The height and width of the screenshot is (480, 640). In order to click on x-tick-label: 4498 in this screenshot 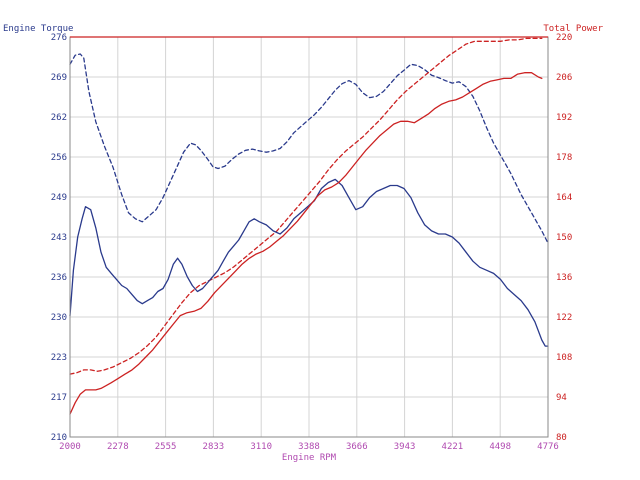, I will do `click(500, 447)`.